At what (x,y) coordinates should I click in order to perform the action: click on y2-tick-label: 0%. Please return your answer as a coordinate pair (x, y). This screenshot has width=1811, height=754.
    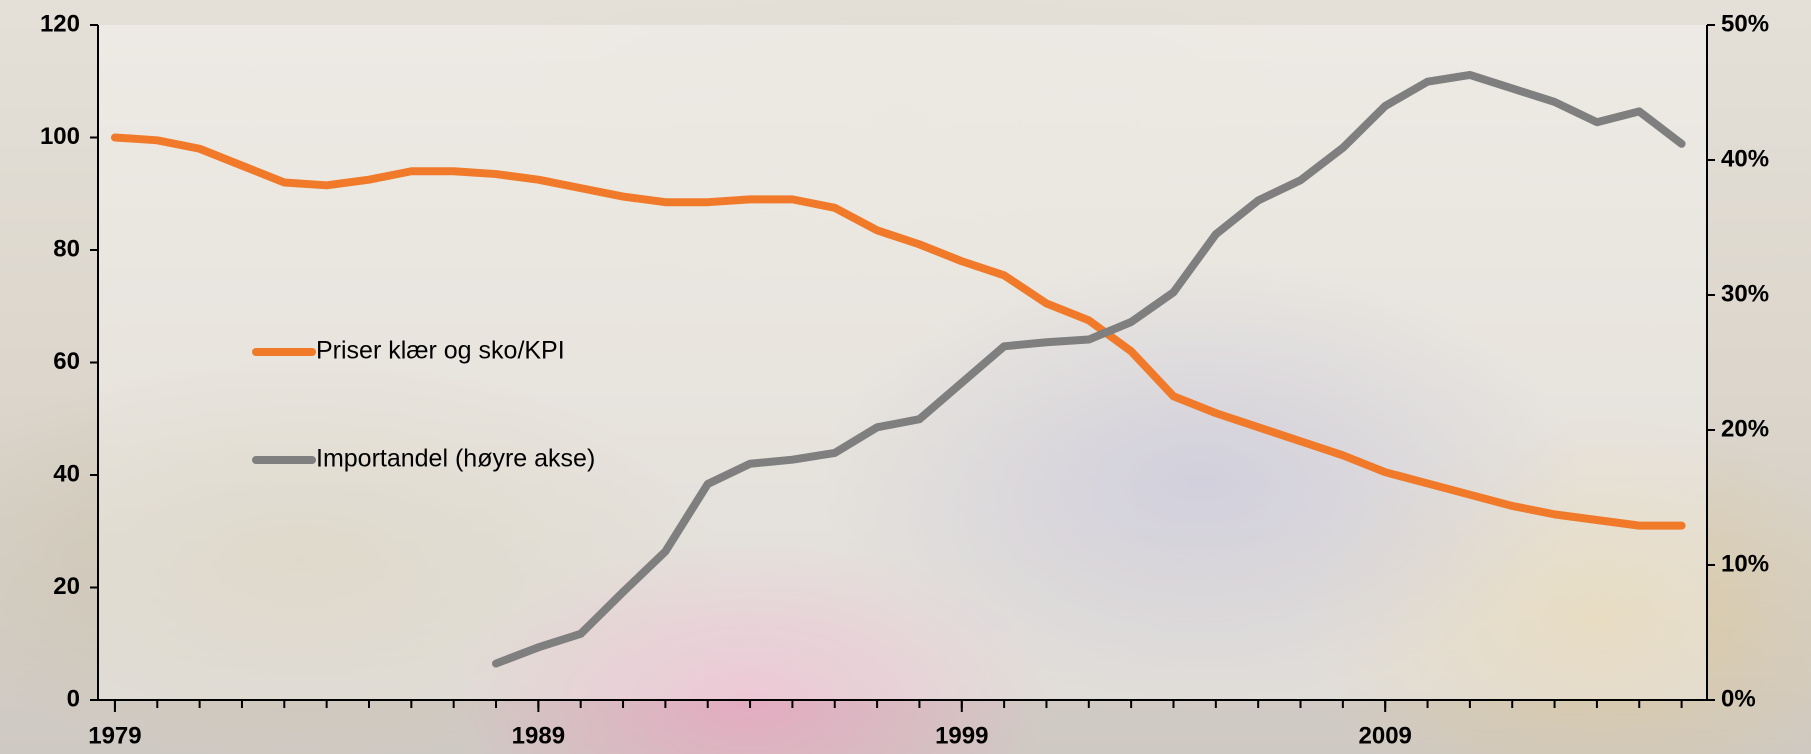
    Looking at the image, I should click on (1738, 698).